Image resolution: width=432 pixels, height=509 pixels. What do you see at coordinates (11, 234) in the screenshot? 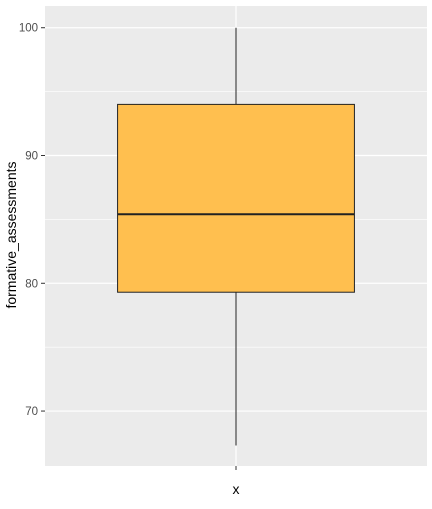
I see `y-axis-title: formative_assessments` at bounding box center [11, 234].